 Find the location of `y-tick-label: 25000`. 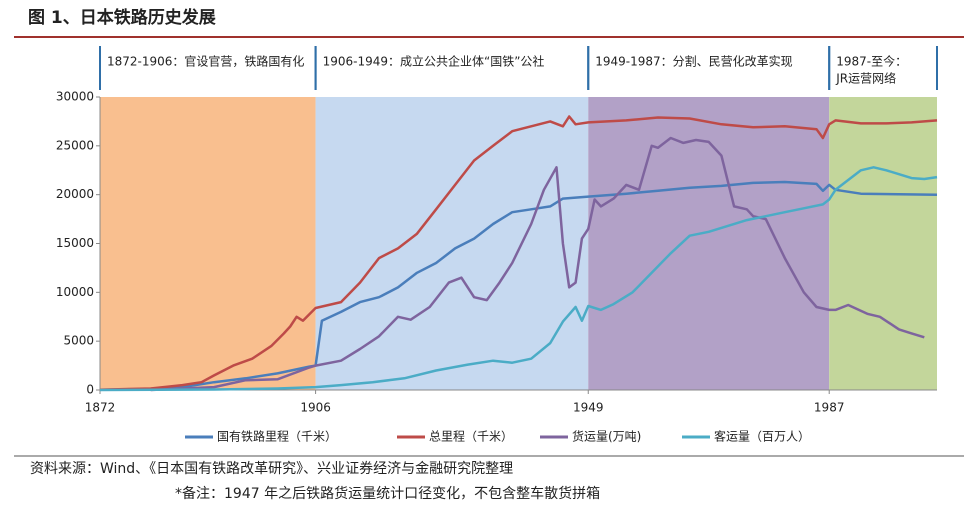

y-tick-label: 25000 is located at coordinates (75, 145).